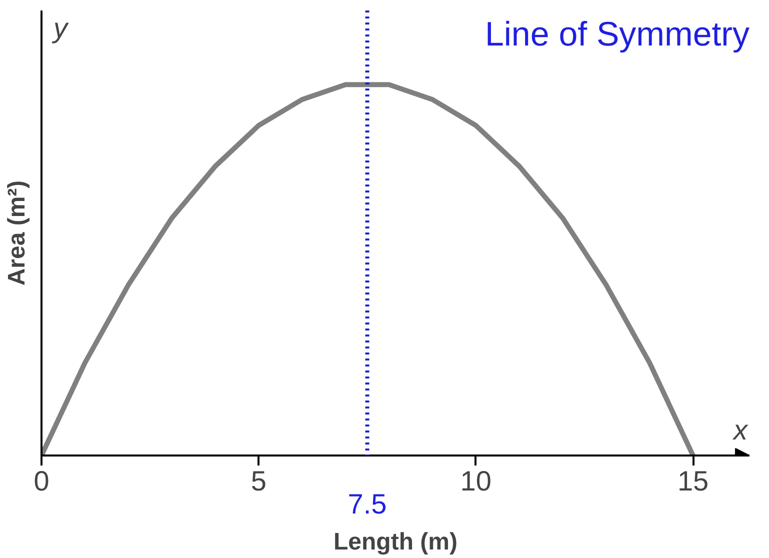 The height and width of the screenshot is (558, 769). What do you see at coordinates (42, 481) in the screenshot?
I see `x-tick-label: 0` at bounding box center [42, 481].